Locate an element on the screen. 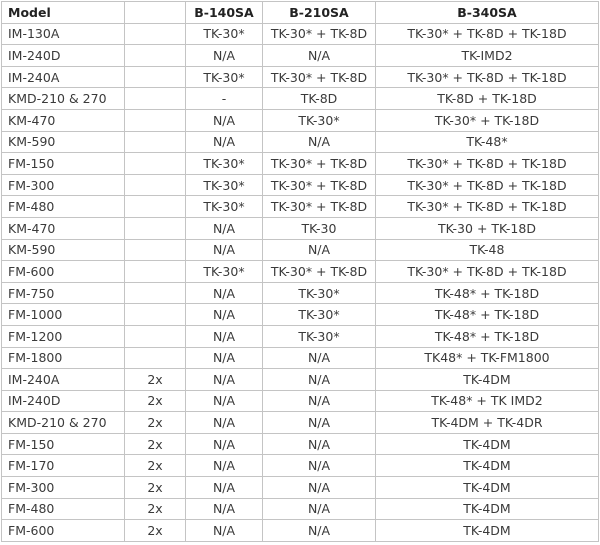  table-cell: FM-170 is located at coordinates (63, 466).